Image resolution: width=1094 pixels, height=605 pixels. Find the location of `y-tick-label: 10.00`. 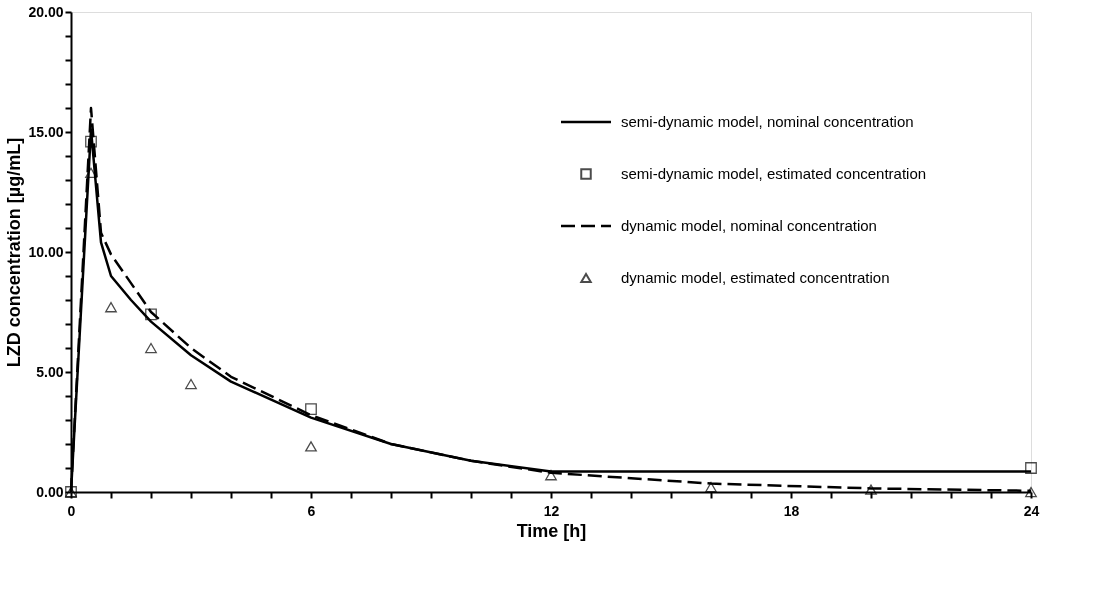

y-tick-label: 10.00 is located at coordinates (46, 251).